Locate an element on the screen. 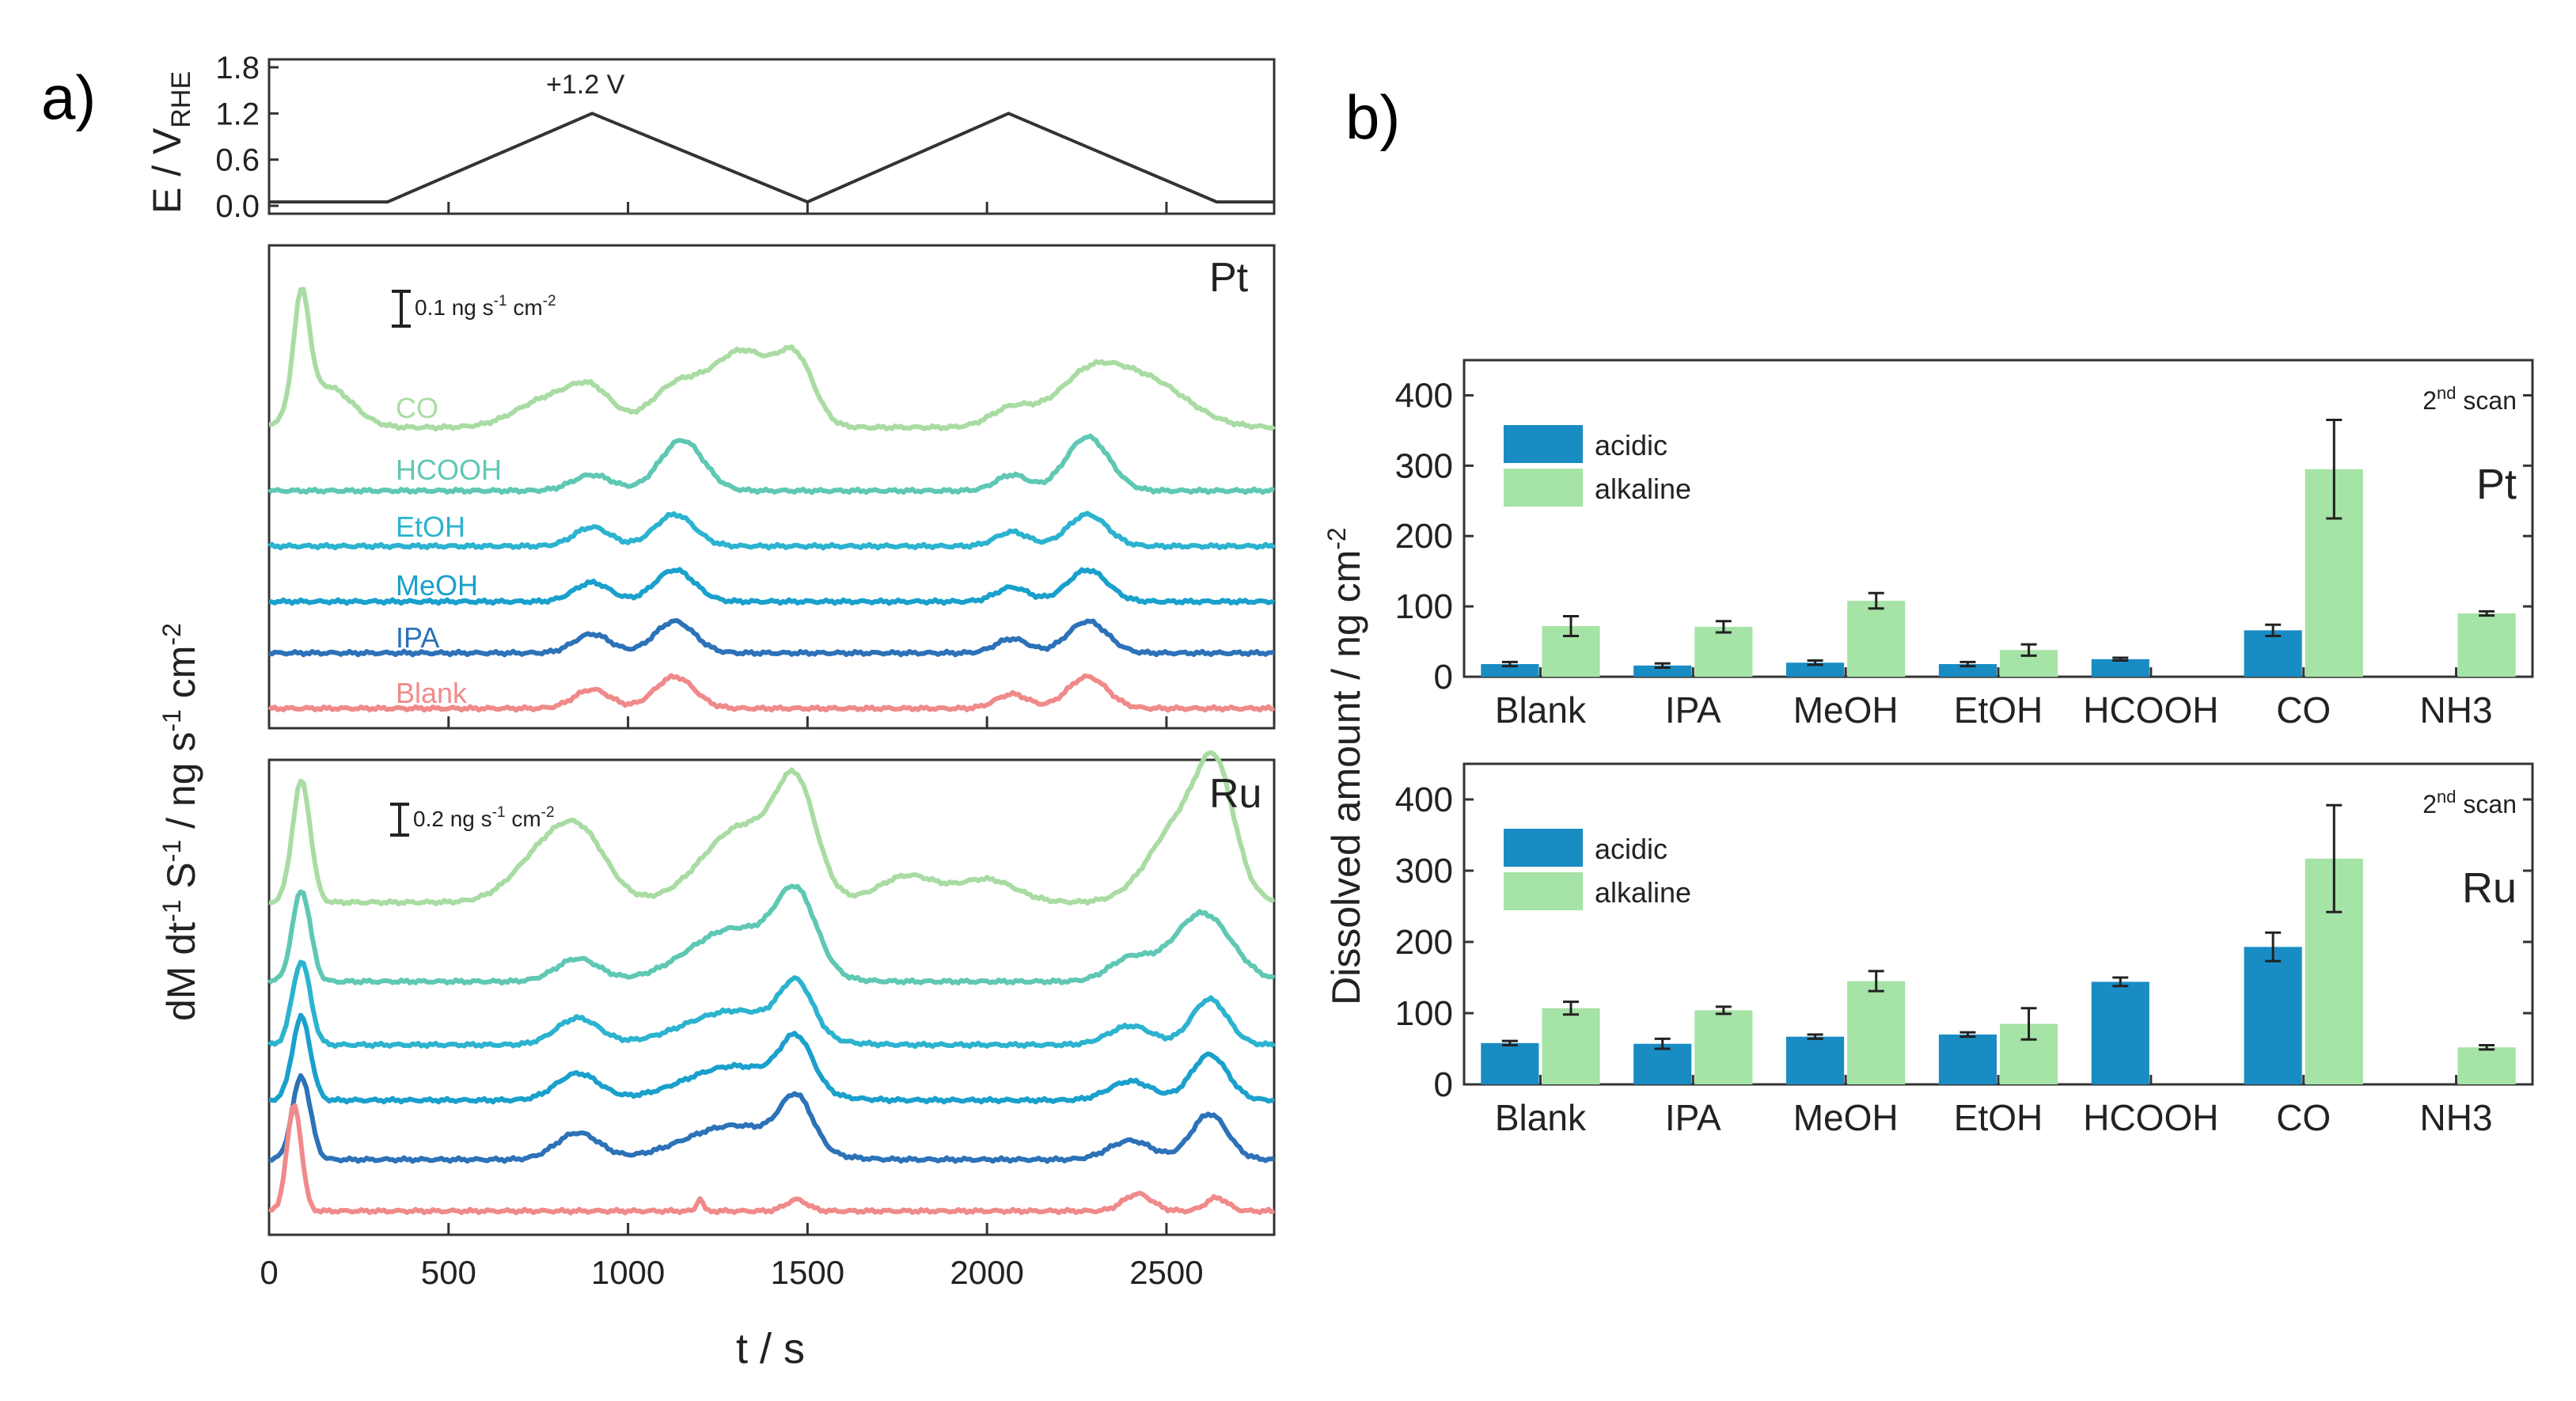 The image size is (2576, 1401). pt-traces is located at coordinates (772, 500).